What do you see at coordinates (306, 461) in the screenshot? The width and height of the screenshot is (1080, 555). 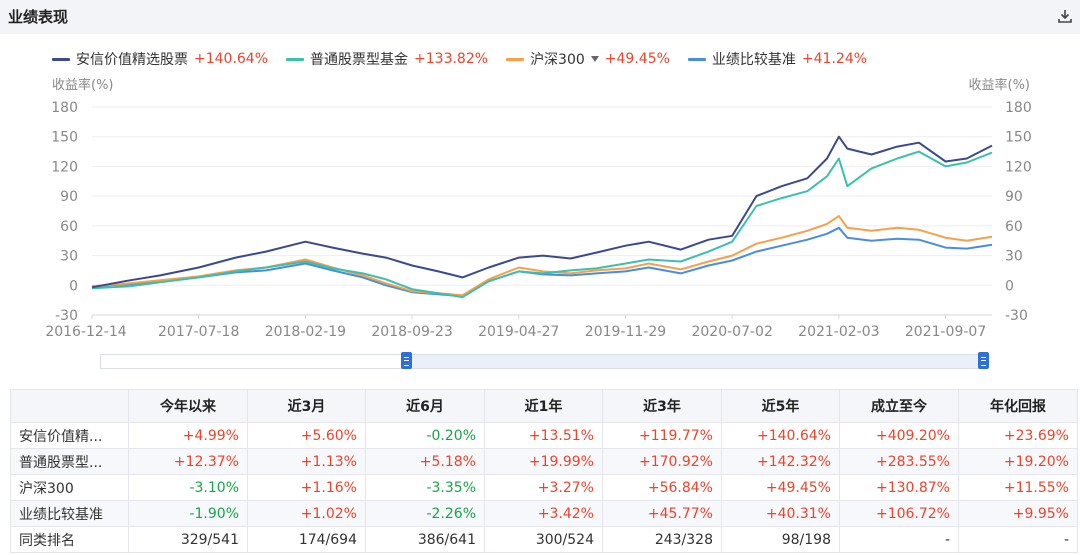 I see `table-cell: +1.13%` at bounding box center [306, 461].